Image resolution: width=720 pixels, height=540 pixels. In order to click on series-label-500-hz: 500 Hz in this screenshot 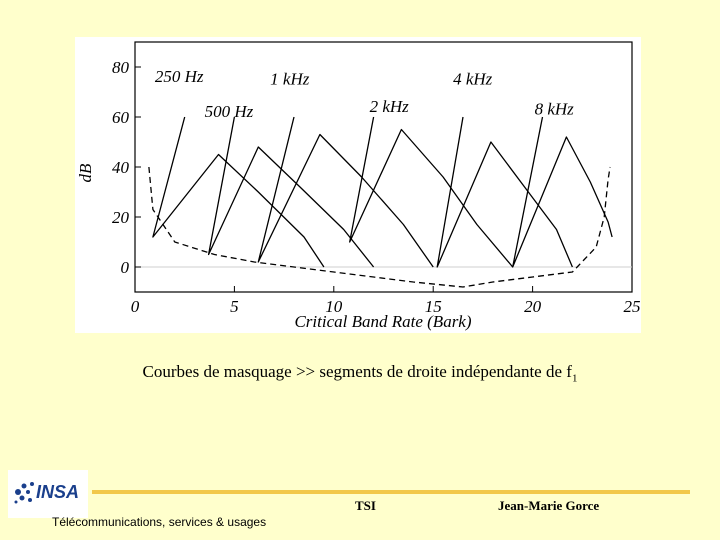, I will do `click(229, 111)`.